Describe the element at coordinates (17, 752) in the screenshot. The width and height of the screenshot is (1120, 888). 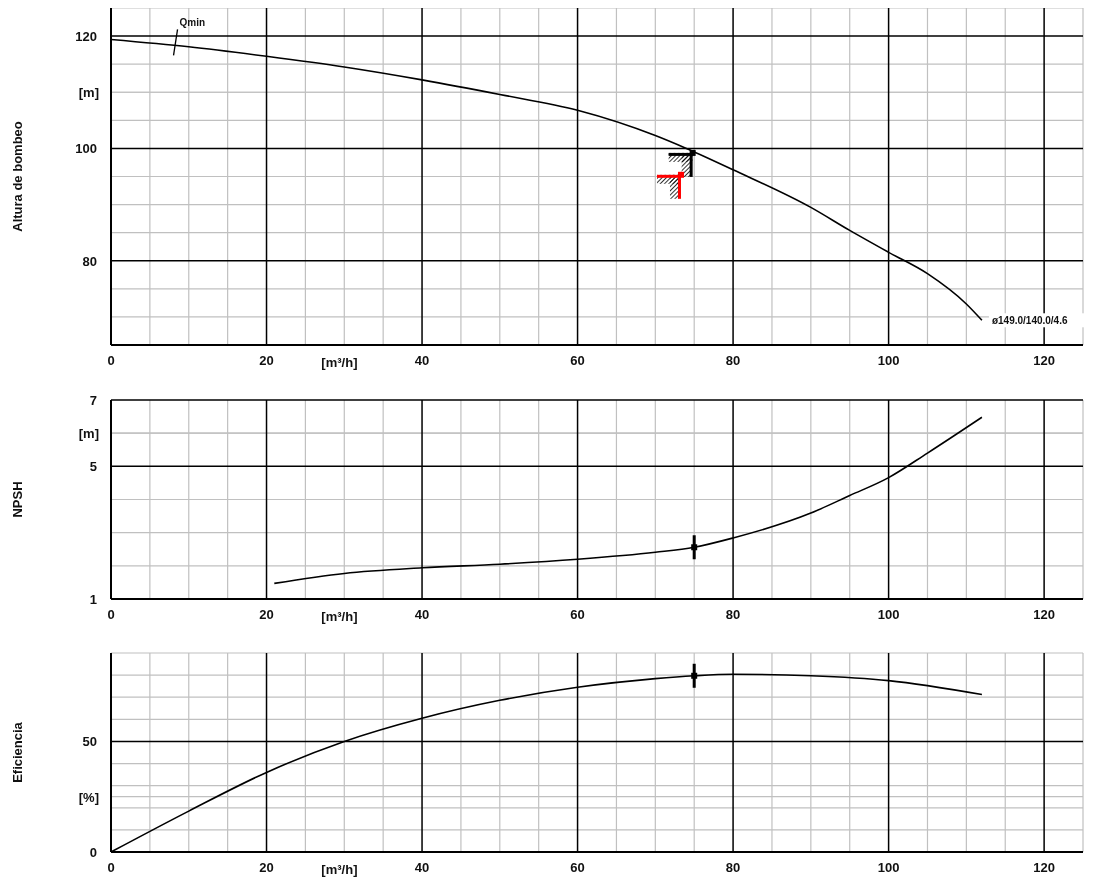
I see `y-axis-title: Eficiencia` at that location.